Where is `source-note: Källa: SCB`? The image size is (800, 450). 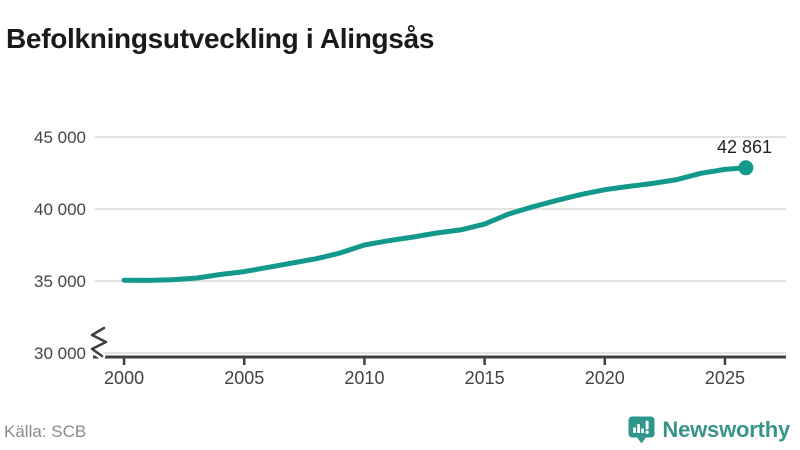
source-note: Källa: SCB is located at coordinates (45, 431).